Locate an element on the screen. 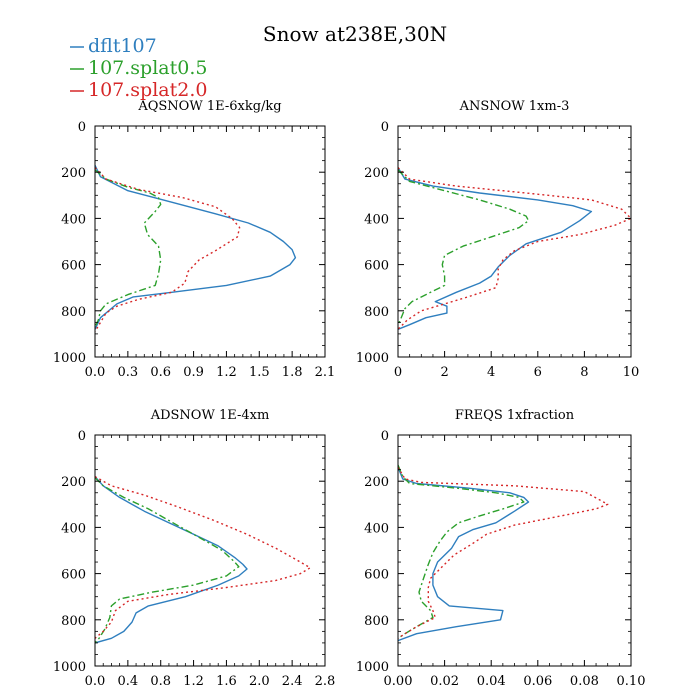 The height and width of the screenshot is (700, 700). x-tick-label: 0.6 is located at coordinates (160, 372).